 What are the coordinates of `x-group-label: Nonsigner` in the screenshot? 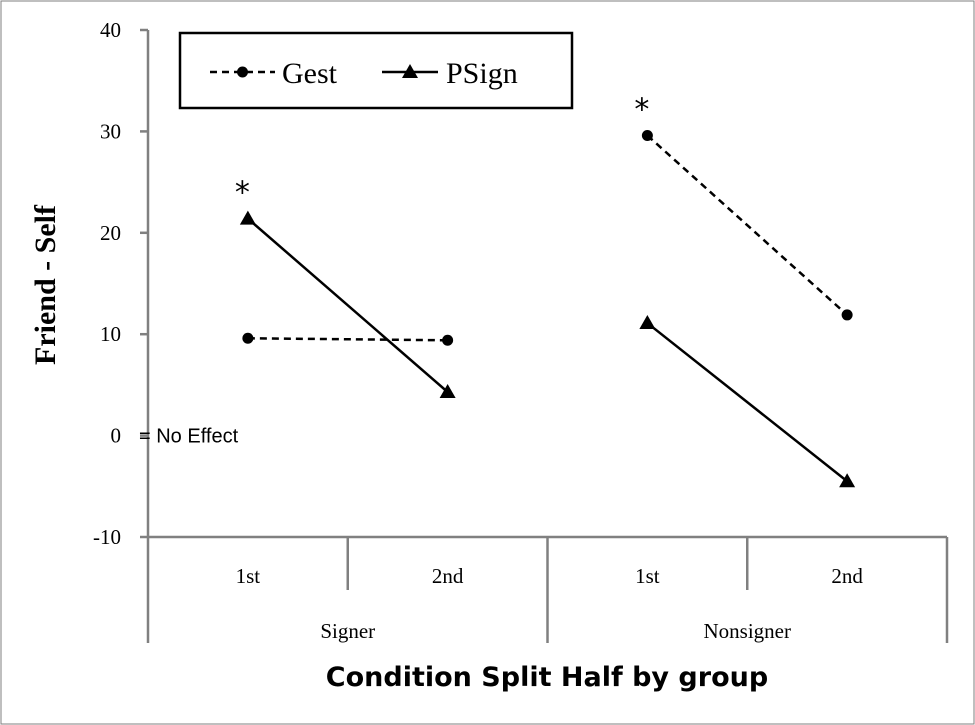 It's located at (748, 631).